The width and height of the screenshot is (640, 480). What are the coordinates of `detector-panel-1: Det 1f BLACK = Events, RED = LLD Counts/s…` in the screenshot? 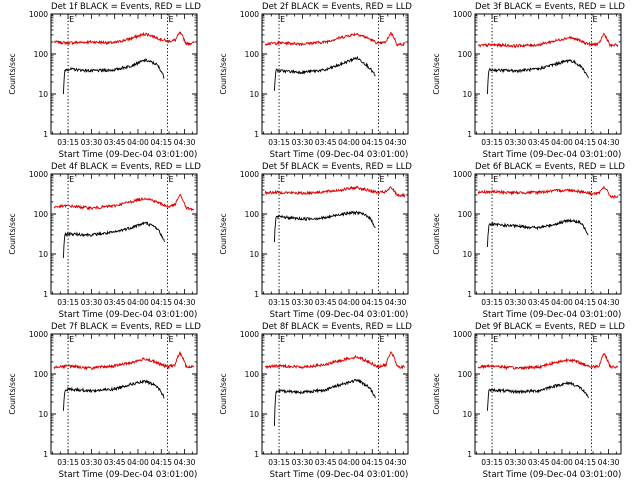 It's located at (104, 81).